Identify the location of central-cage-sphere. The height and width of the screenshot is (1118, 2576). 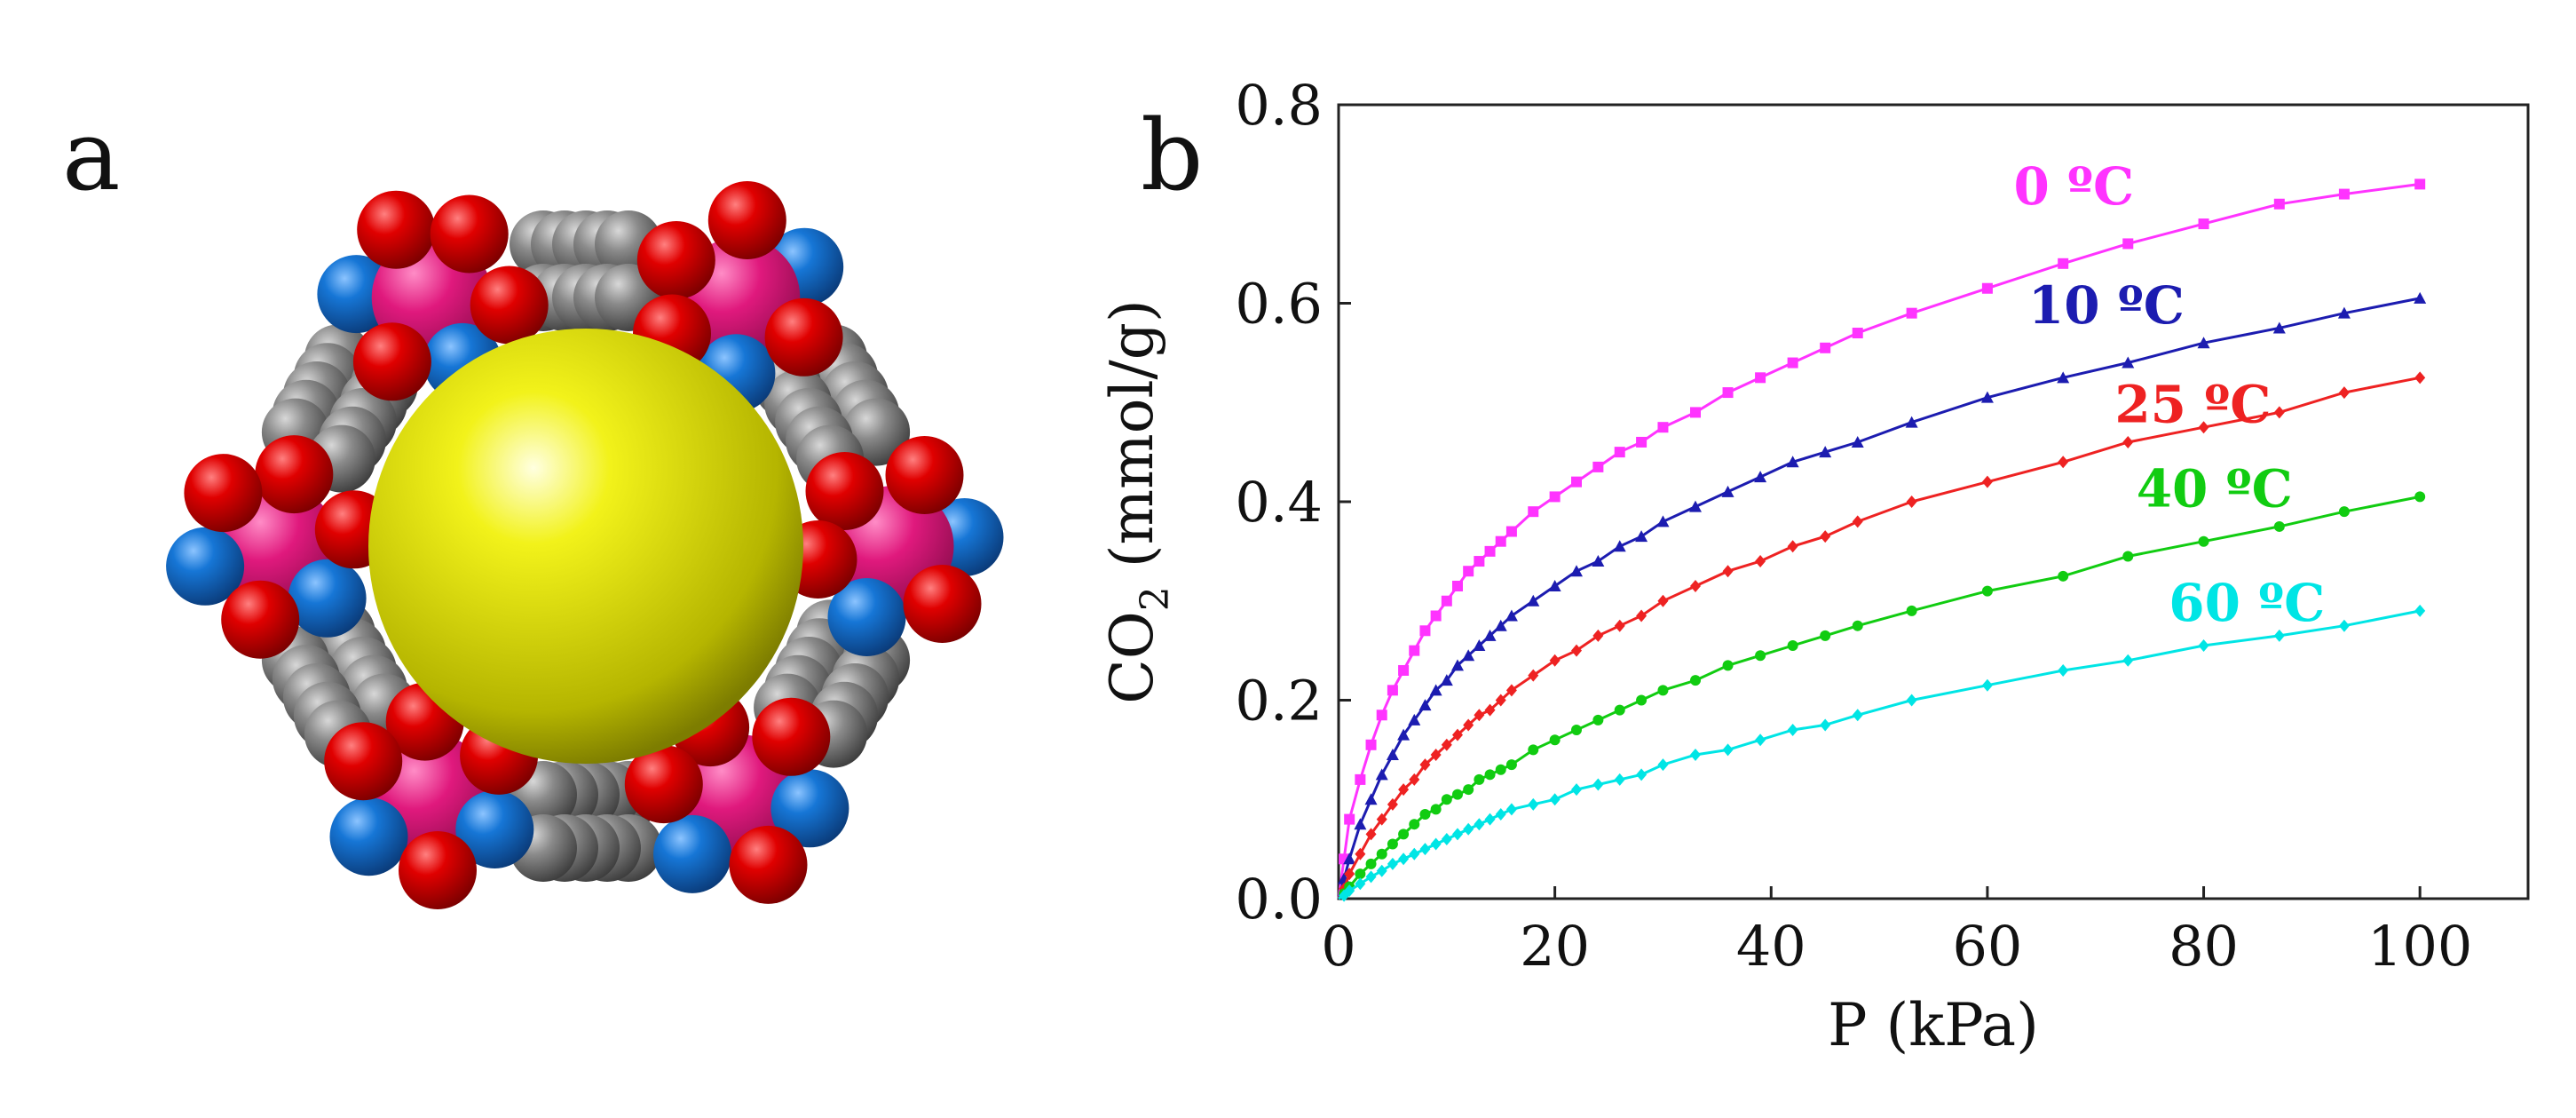
(585, 546).